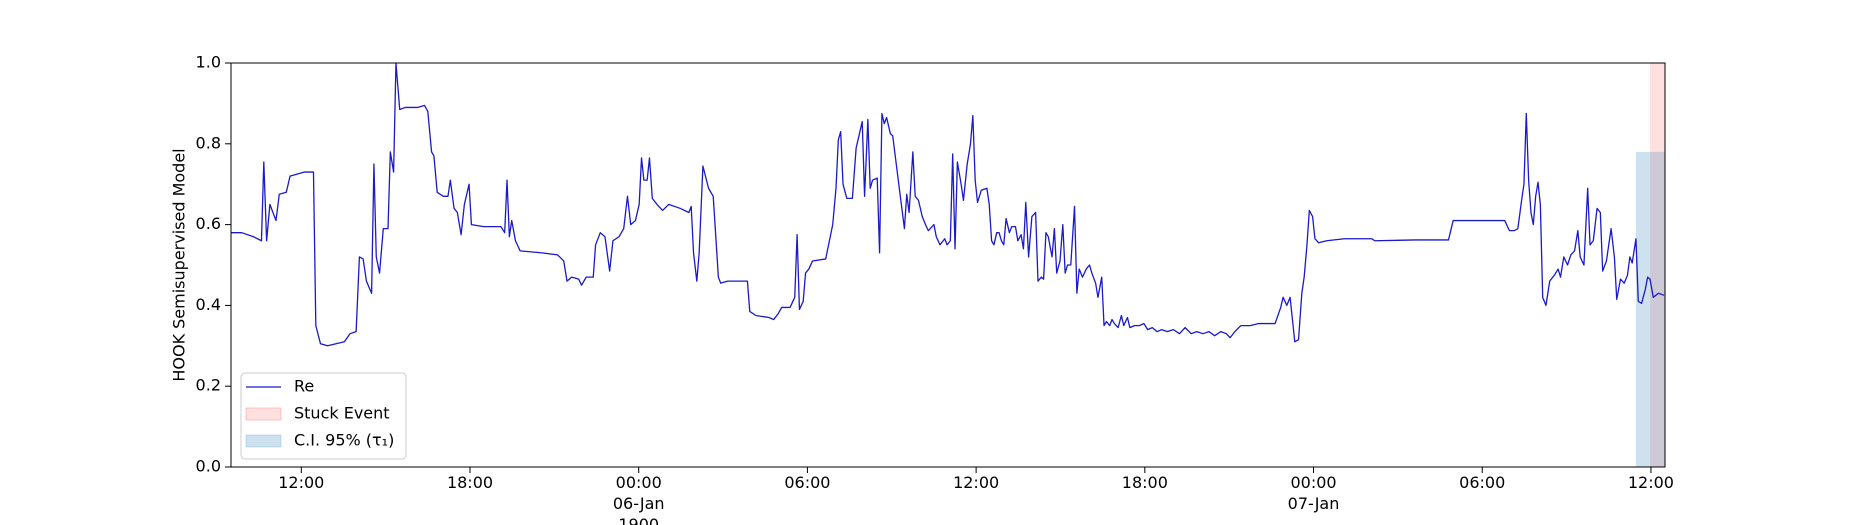 The height and width of the screenshot is (525, 1850). I want to click on y-tick-label: 0.8, so click(208, 142).